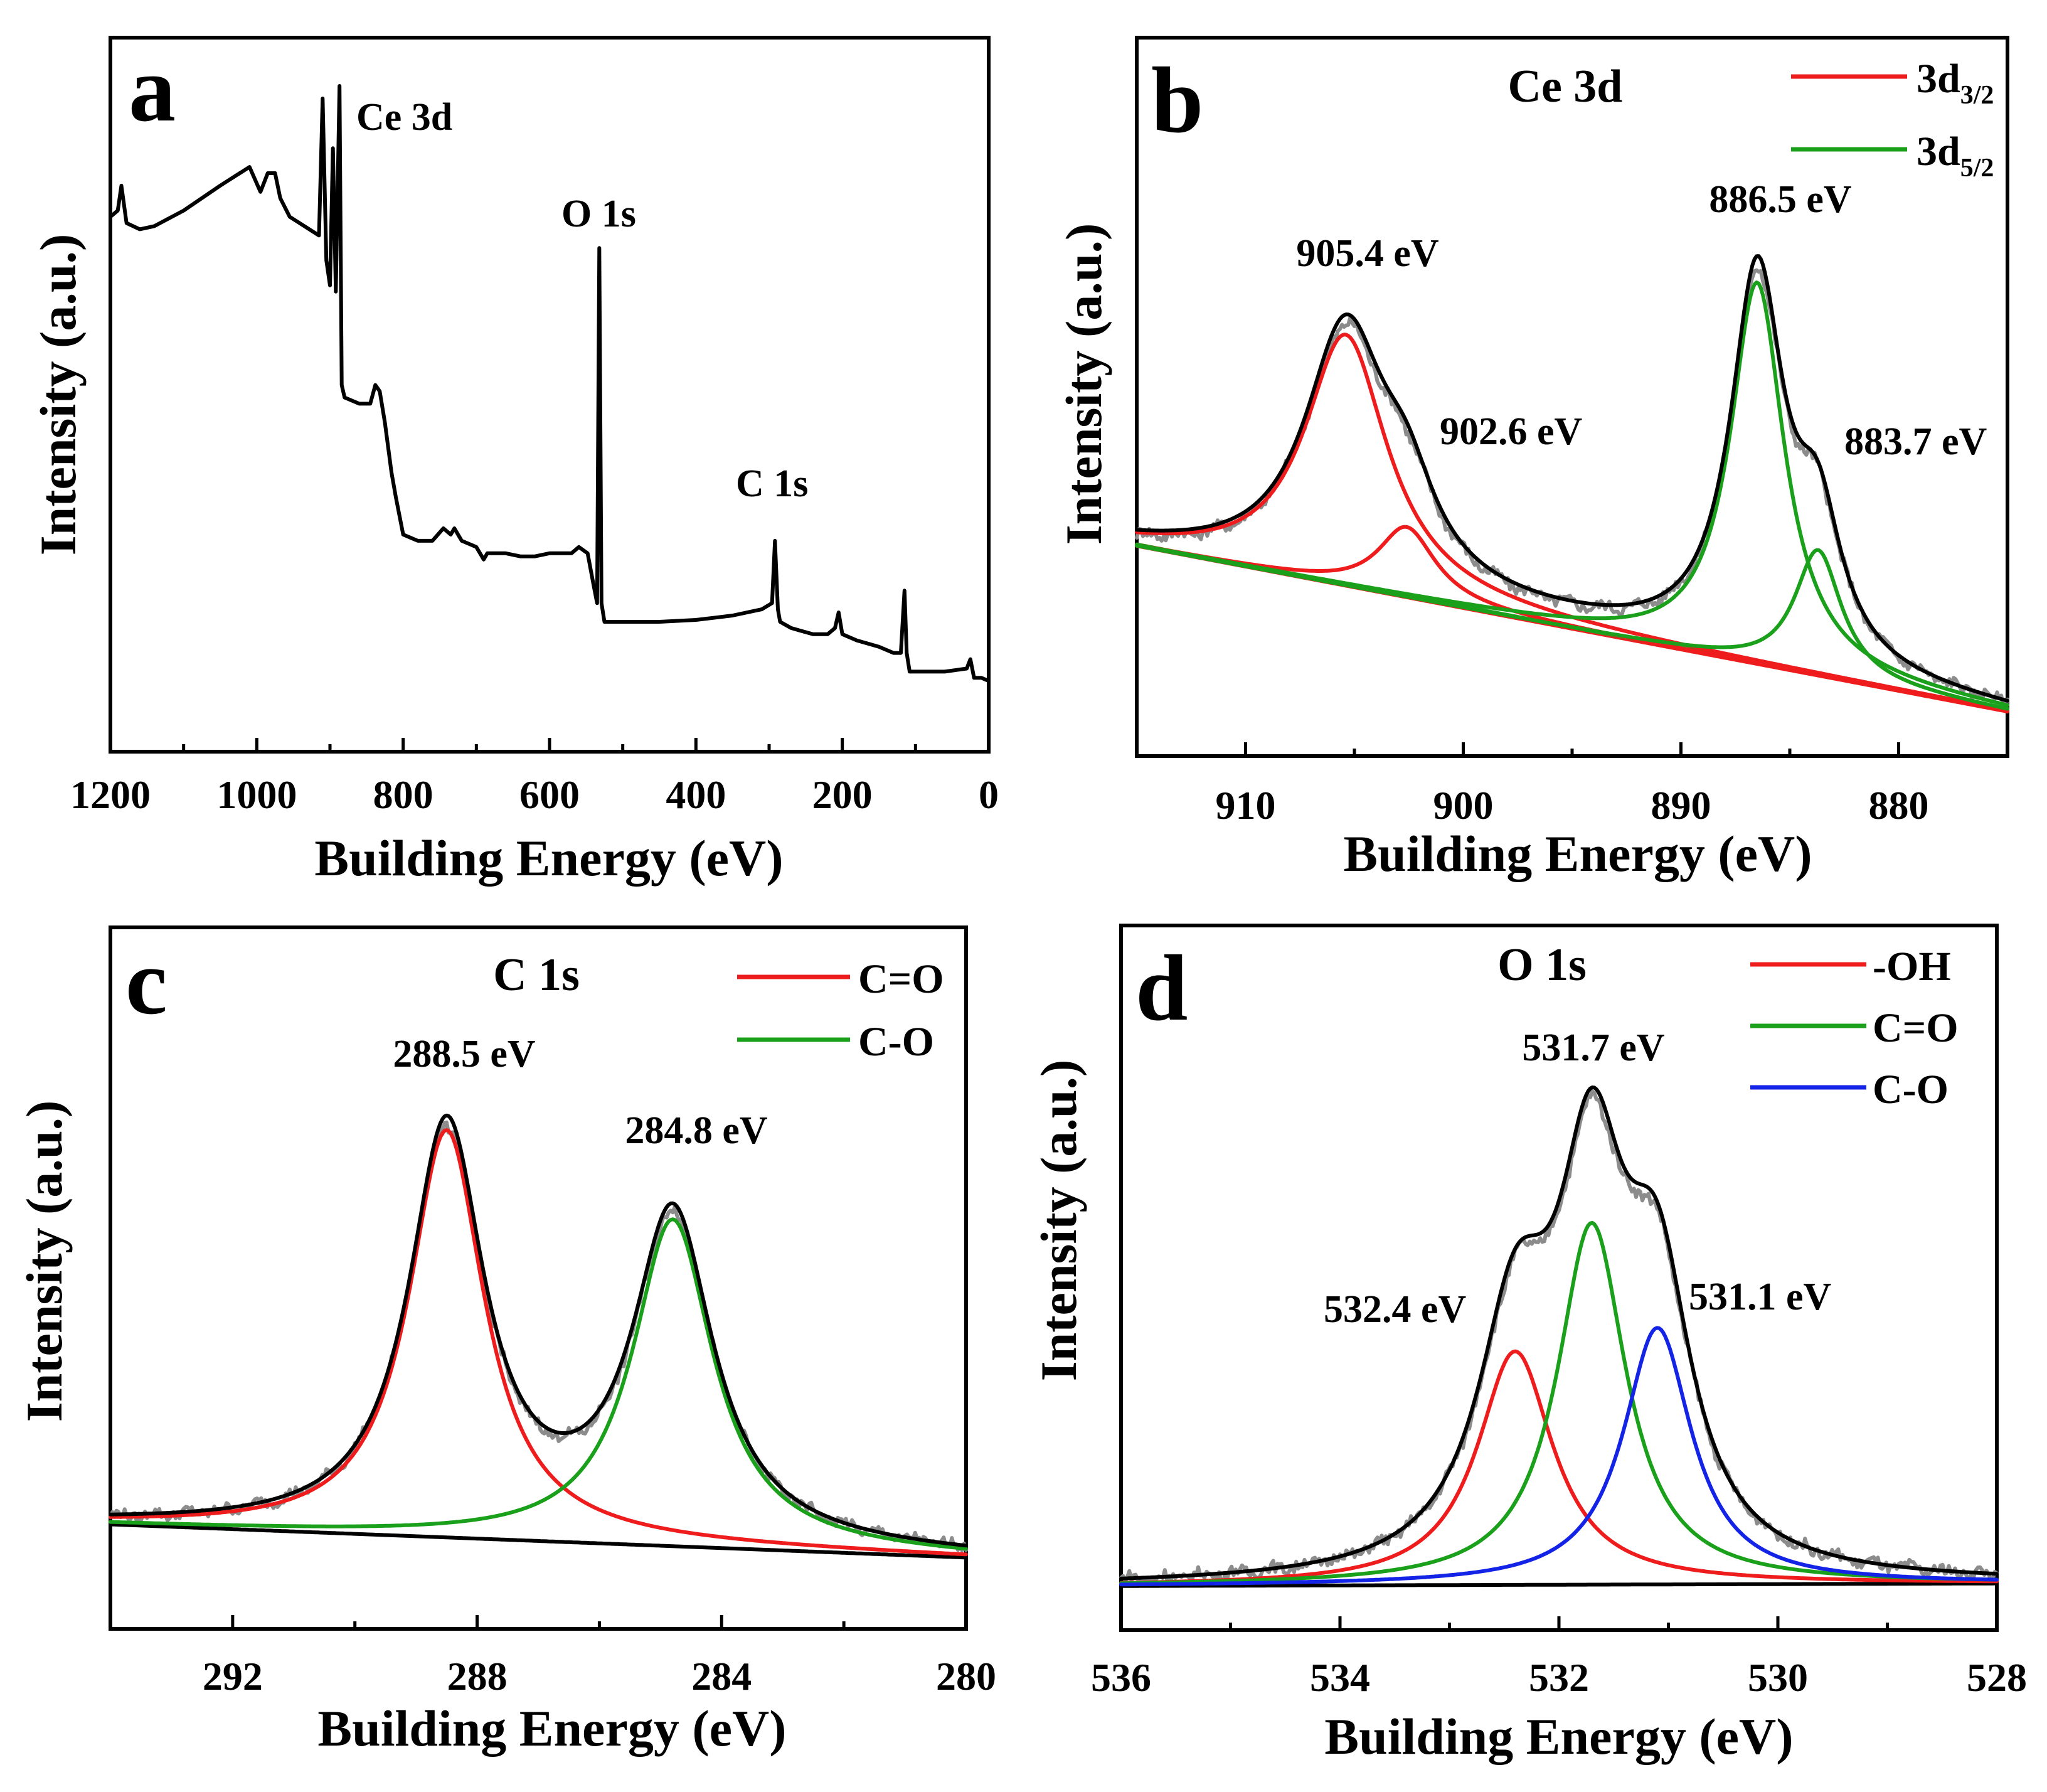  Describe the element at coordinates (1899, 805) in the screenshot. I see `x-tick-label: 880` at that location.